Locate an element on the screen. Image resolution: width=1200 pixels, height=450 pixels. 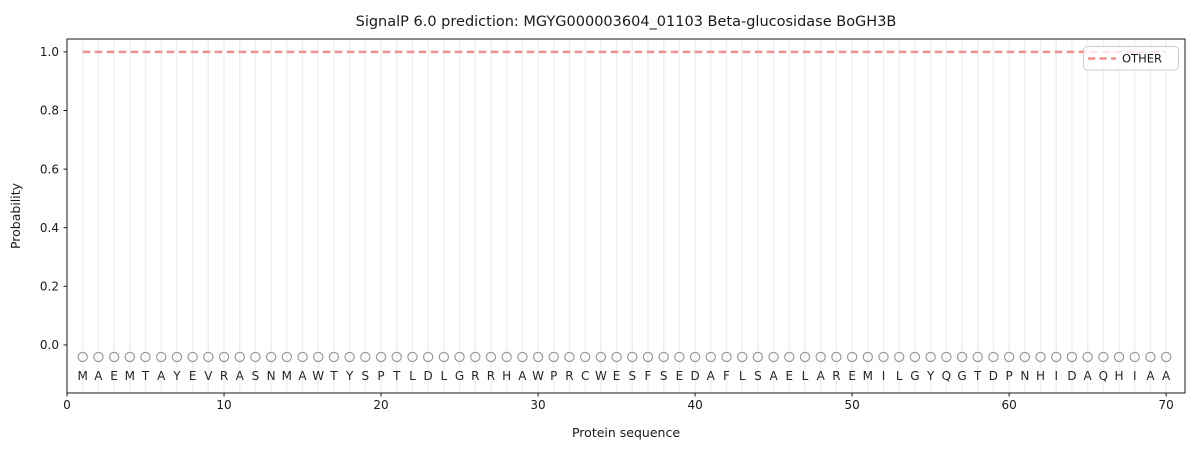
x-tick-label: 70 is located at coordinates (1166, 405).